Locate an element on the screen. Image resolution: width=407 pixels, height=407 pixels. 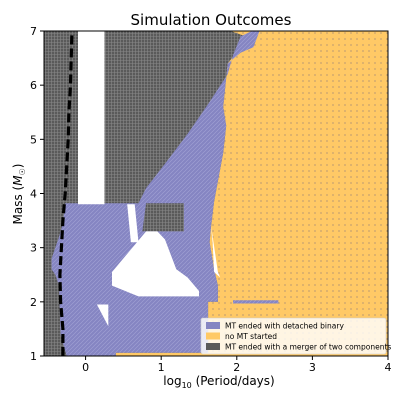
y-tick-label: 2 is located at coordinates (33, 302).